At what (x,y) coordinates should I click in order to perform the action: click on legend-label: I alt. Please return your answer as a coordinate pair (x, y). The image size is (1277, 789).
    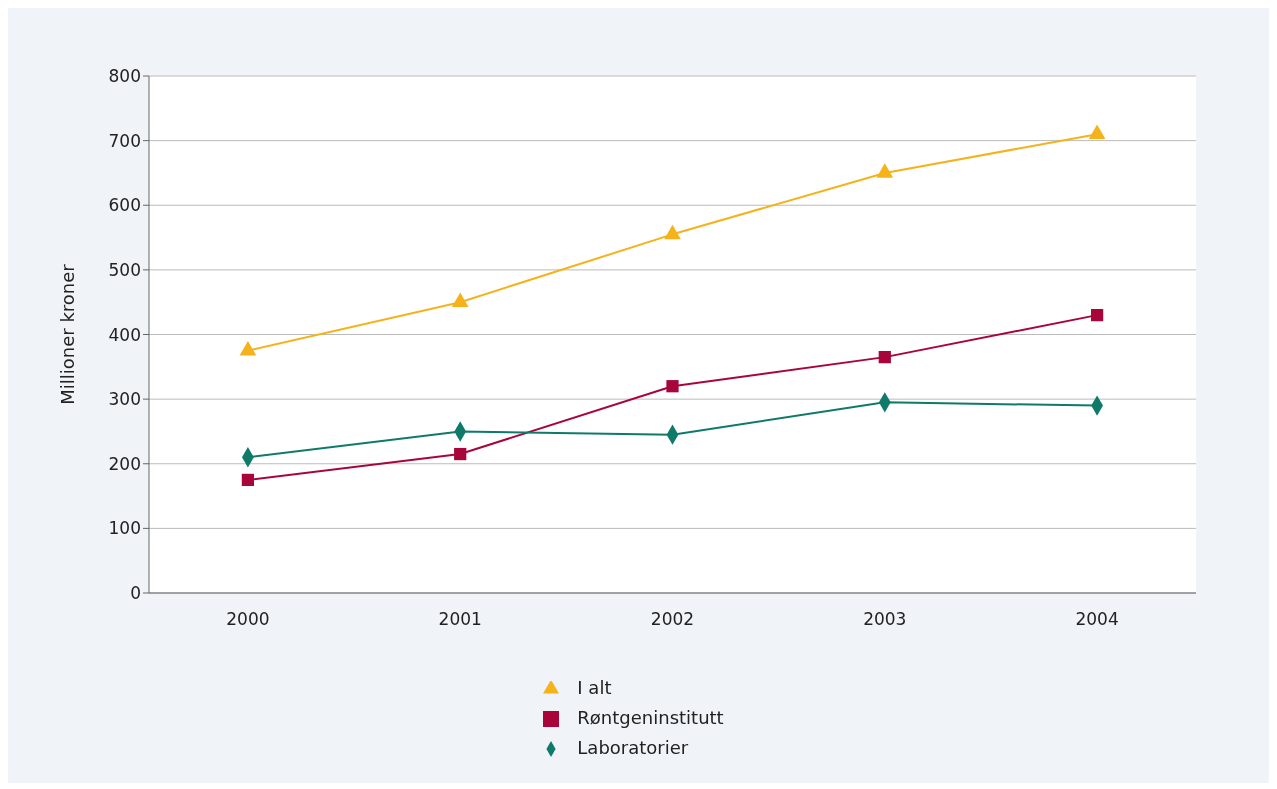
    Looking at the image, I should click on (594, 687).